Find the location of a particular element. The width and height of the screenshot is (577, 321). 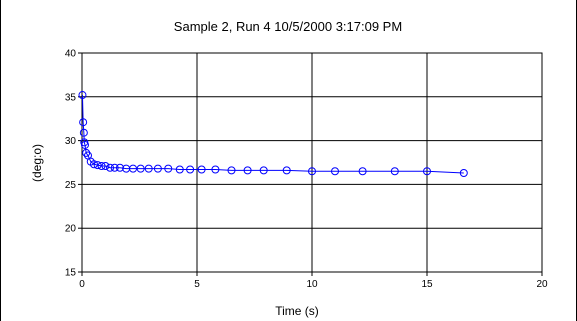

y-tick-label: 25 is located at coordinates (71, 185).